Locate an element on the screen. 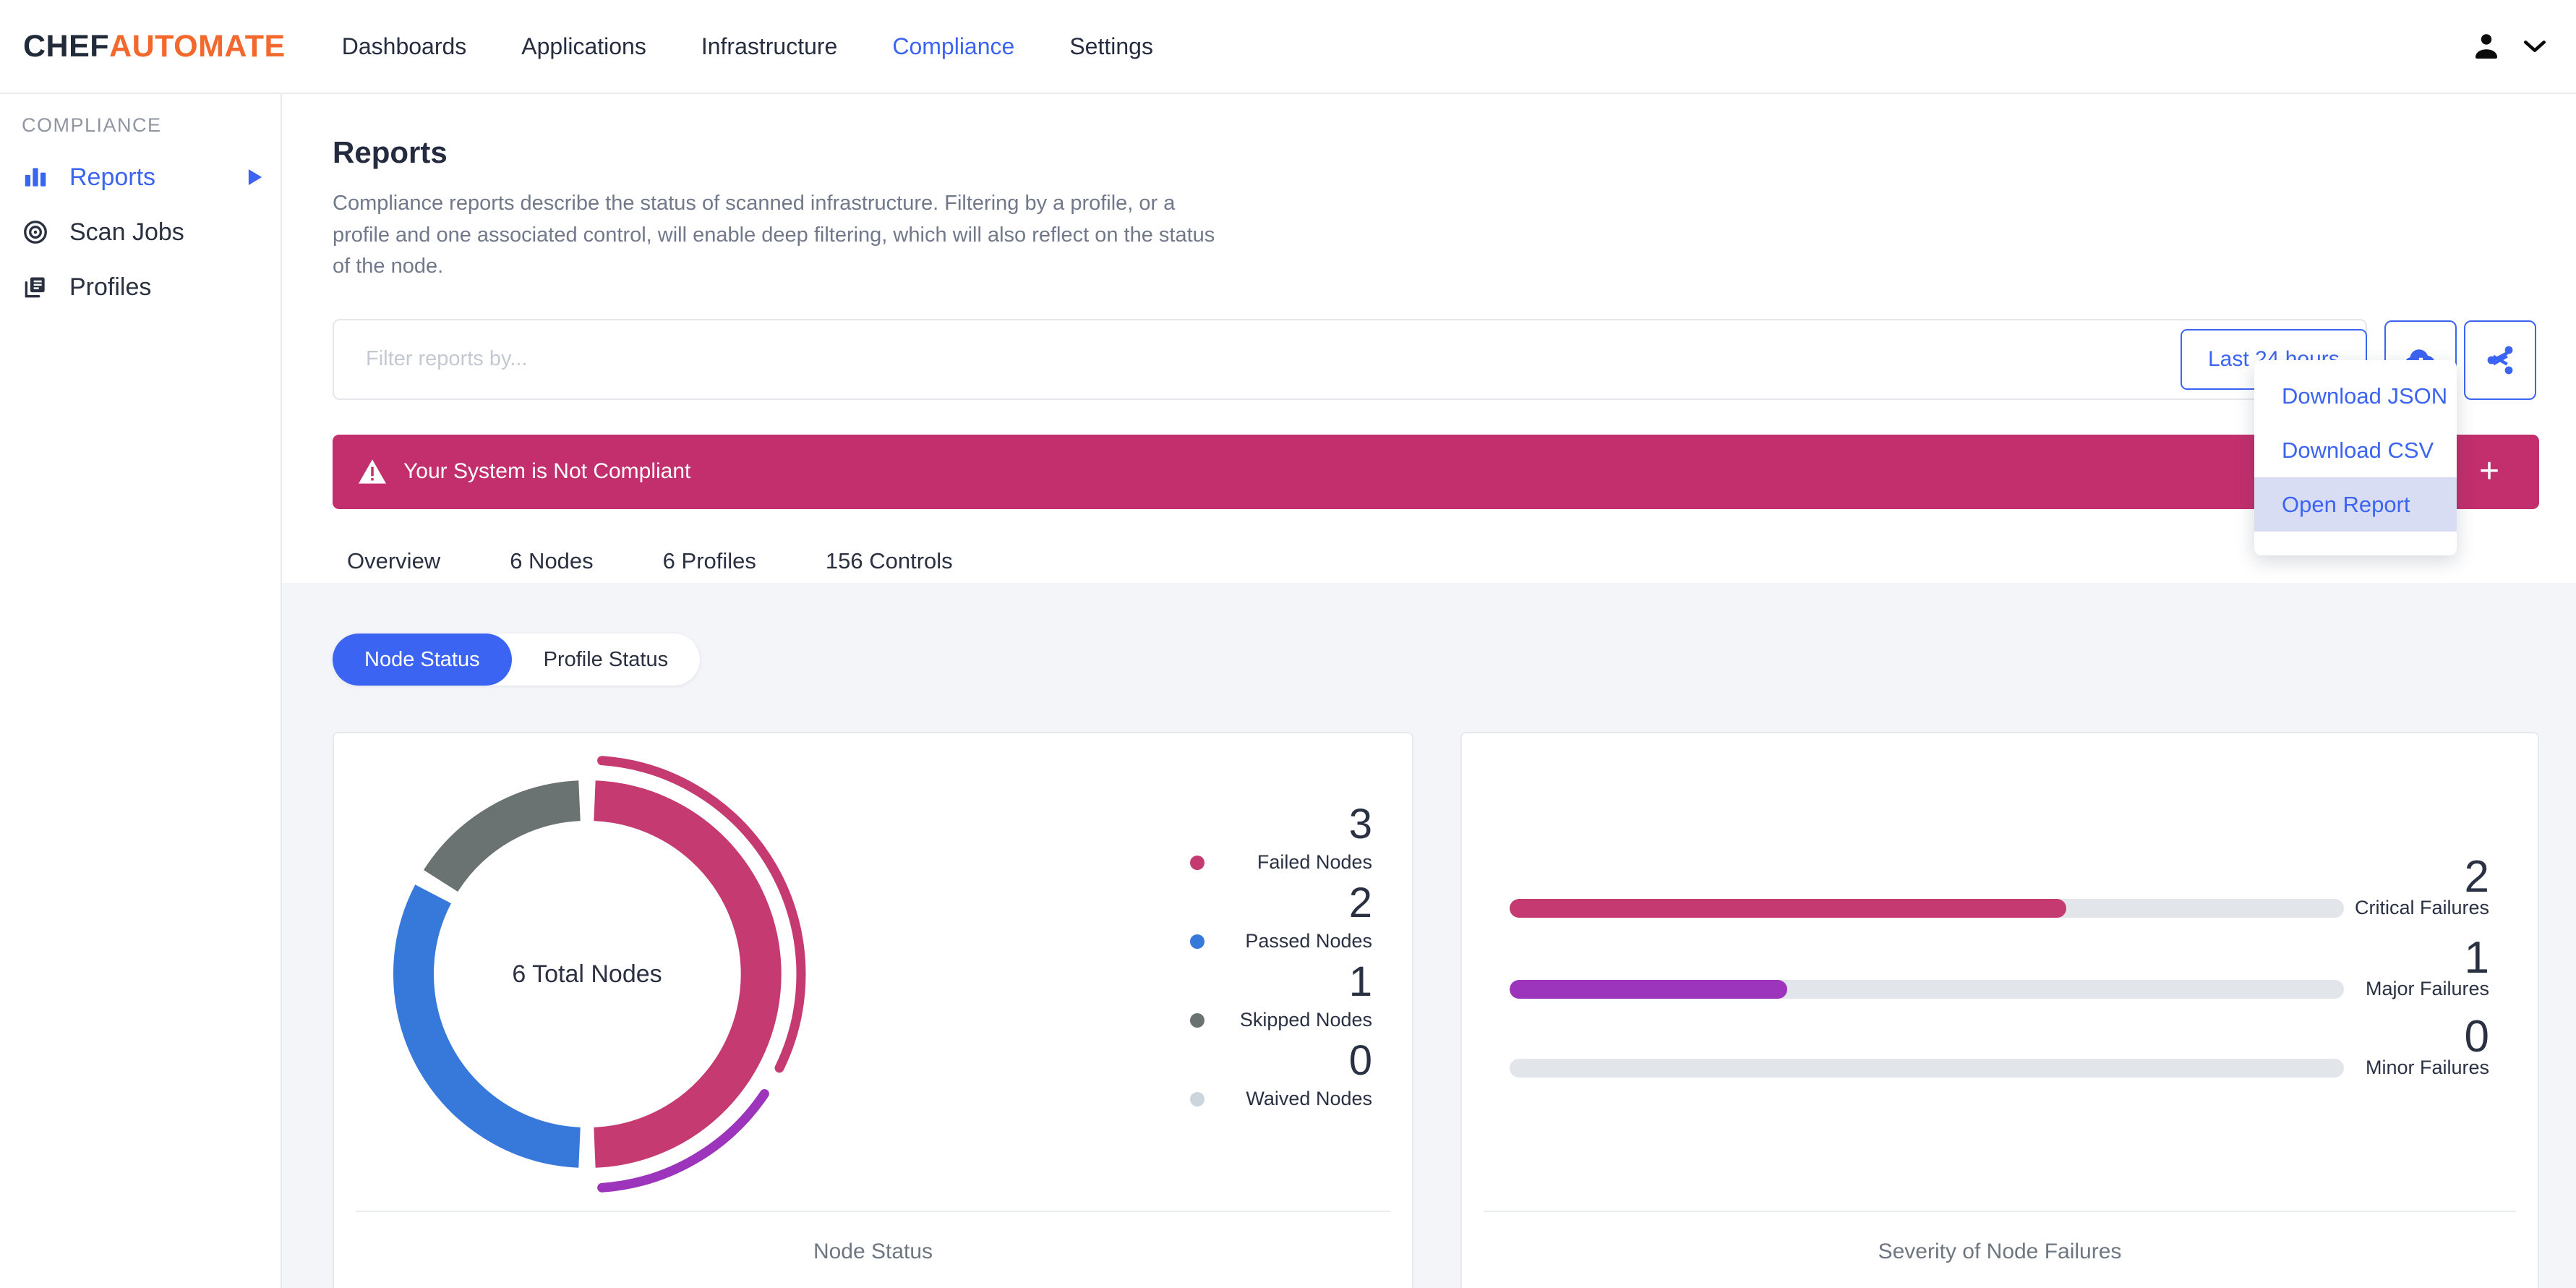  skipped-dot-icon is located at coordinates (1197, 1020).